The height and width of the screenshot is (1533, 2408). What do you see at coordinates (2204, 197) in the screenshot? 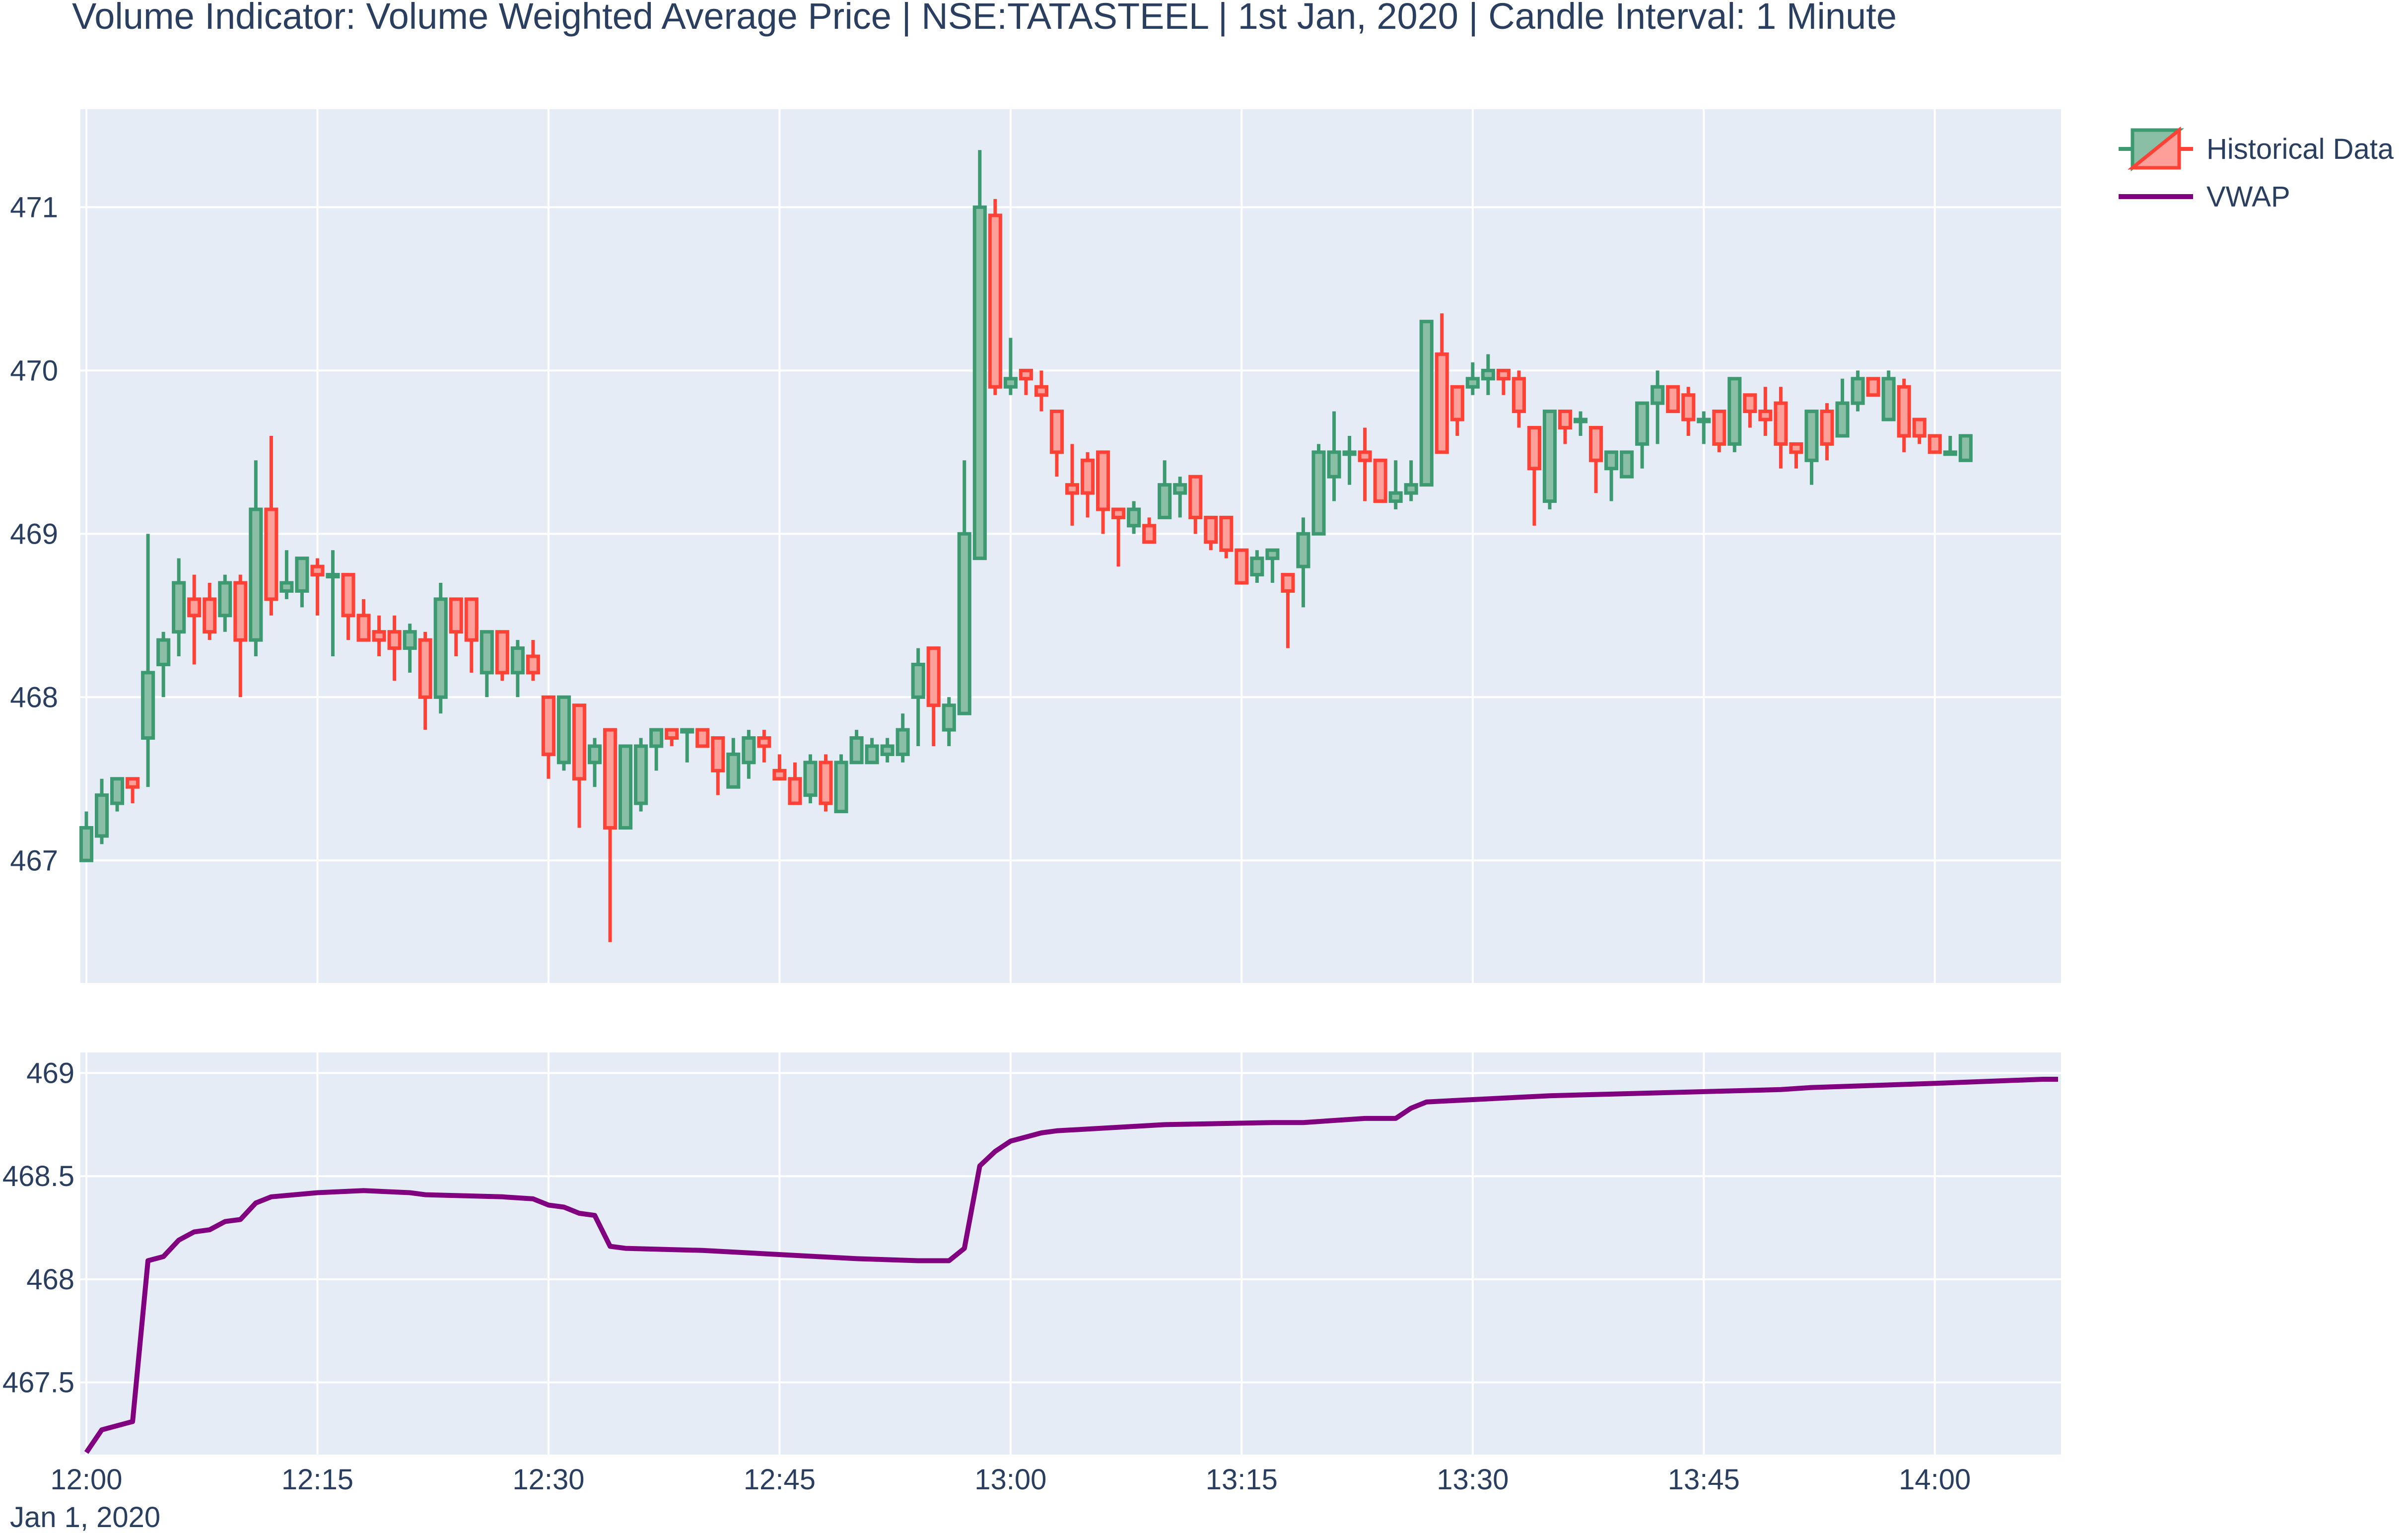
I see `legend-item-vwap: VWAP` at bounding box center [2204, 197].